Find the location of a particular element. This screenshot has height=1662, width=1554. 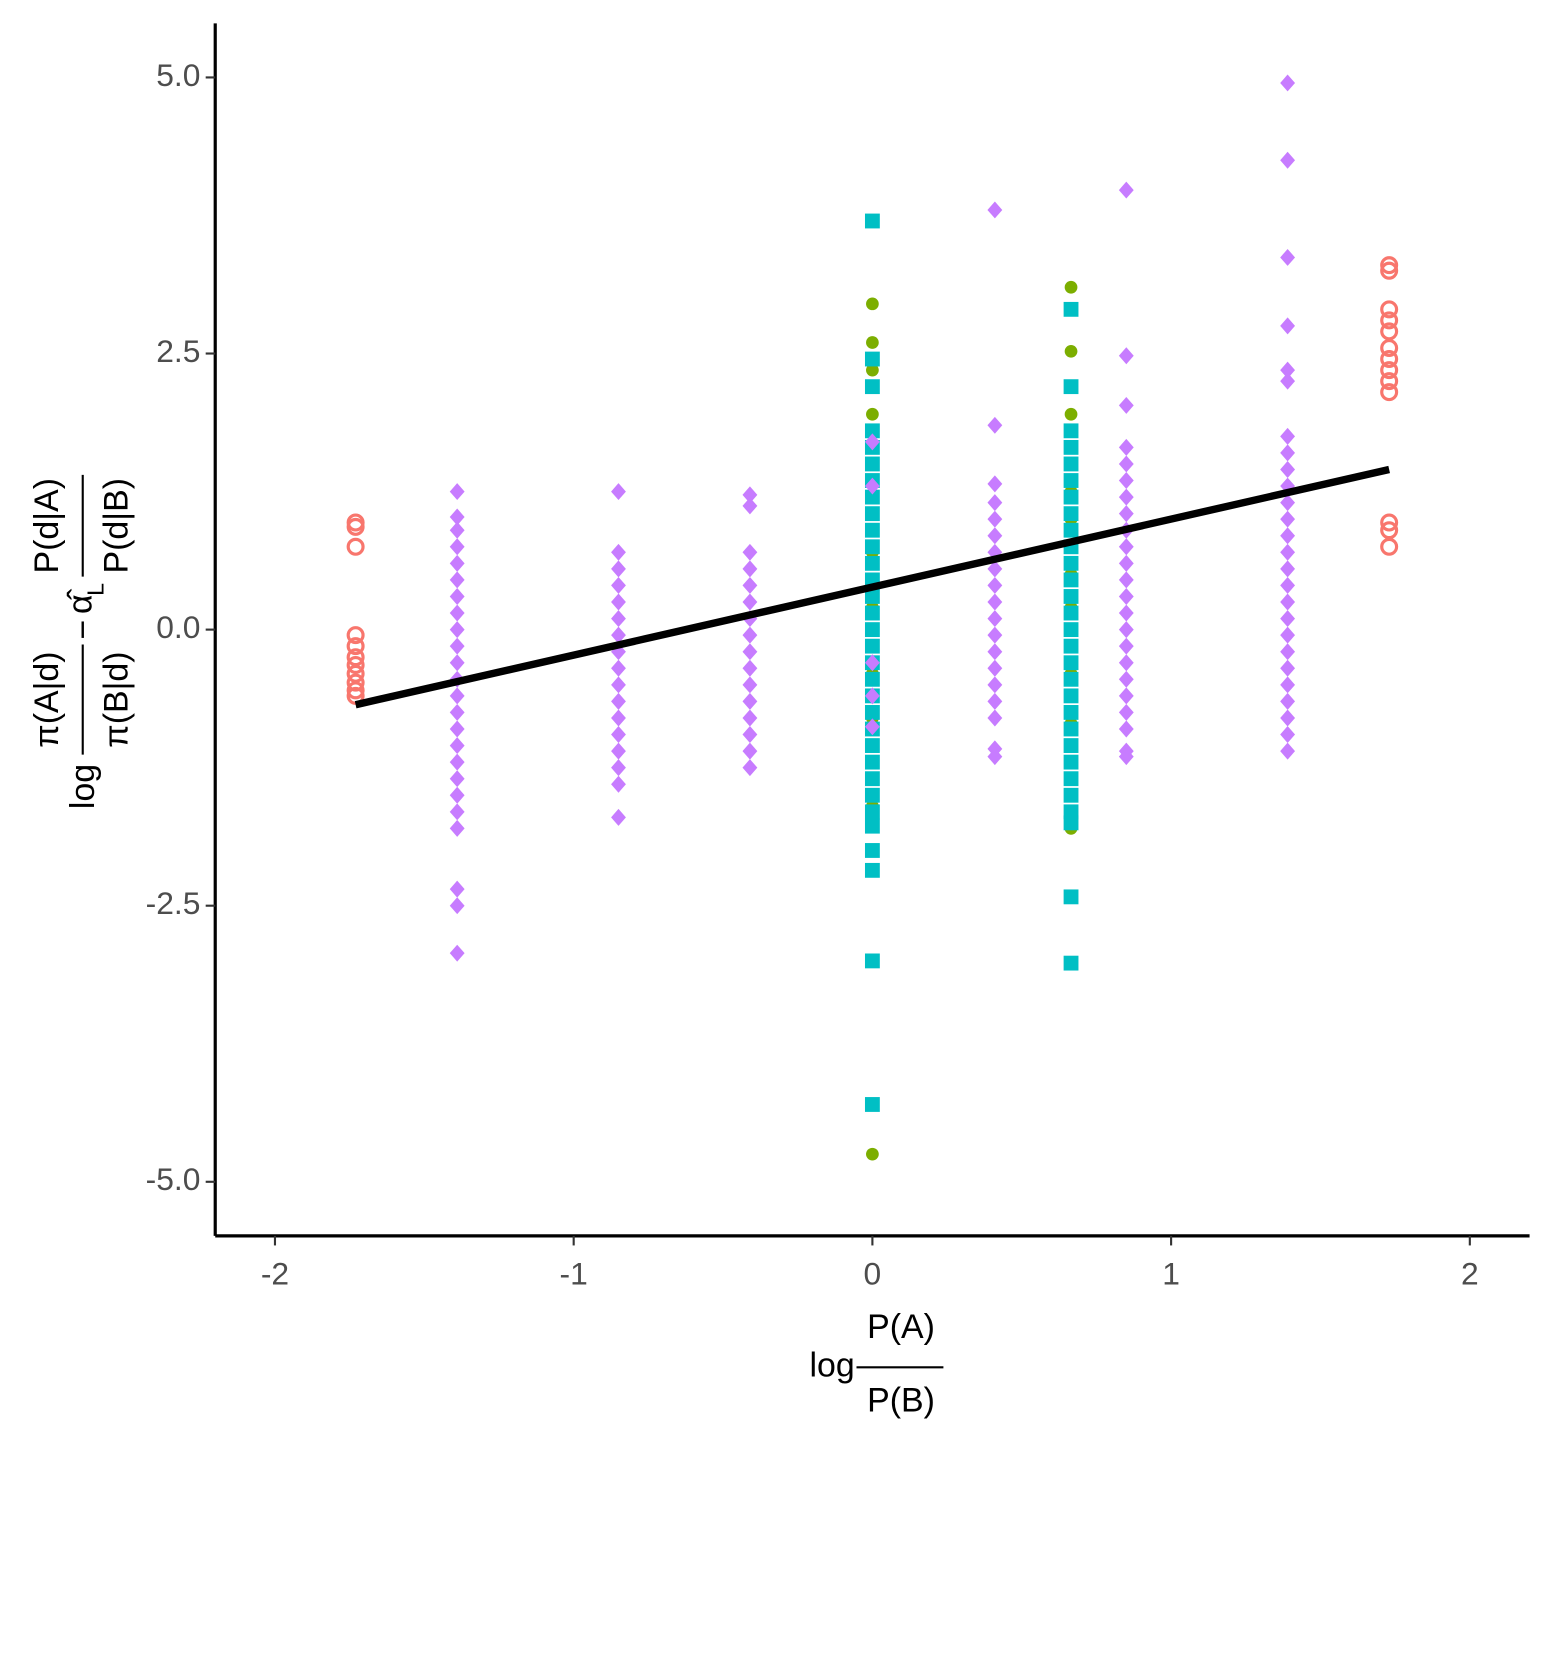

y-label-minus: − is located at coordinates (83, 630).